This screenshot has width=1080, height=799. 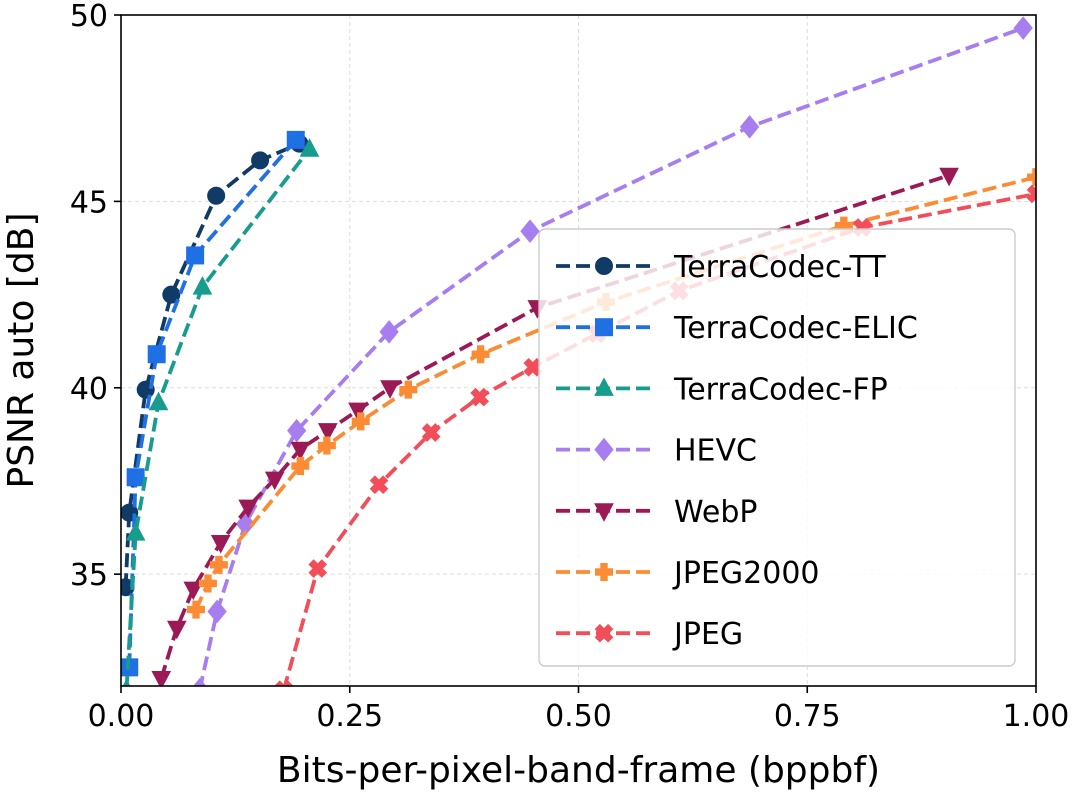 I want to click on legend-item-hevc: HEVC, so click(x=656, y=451).